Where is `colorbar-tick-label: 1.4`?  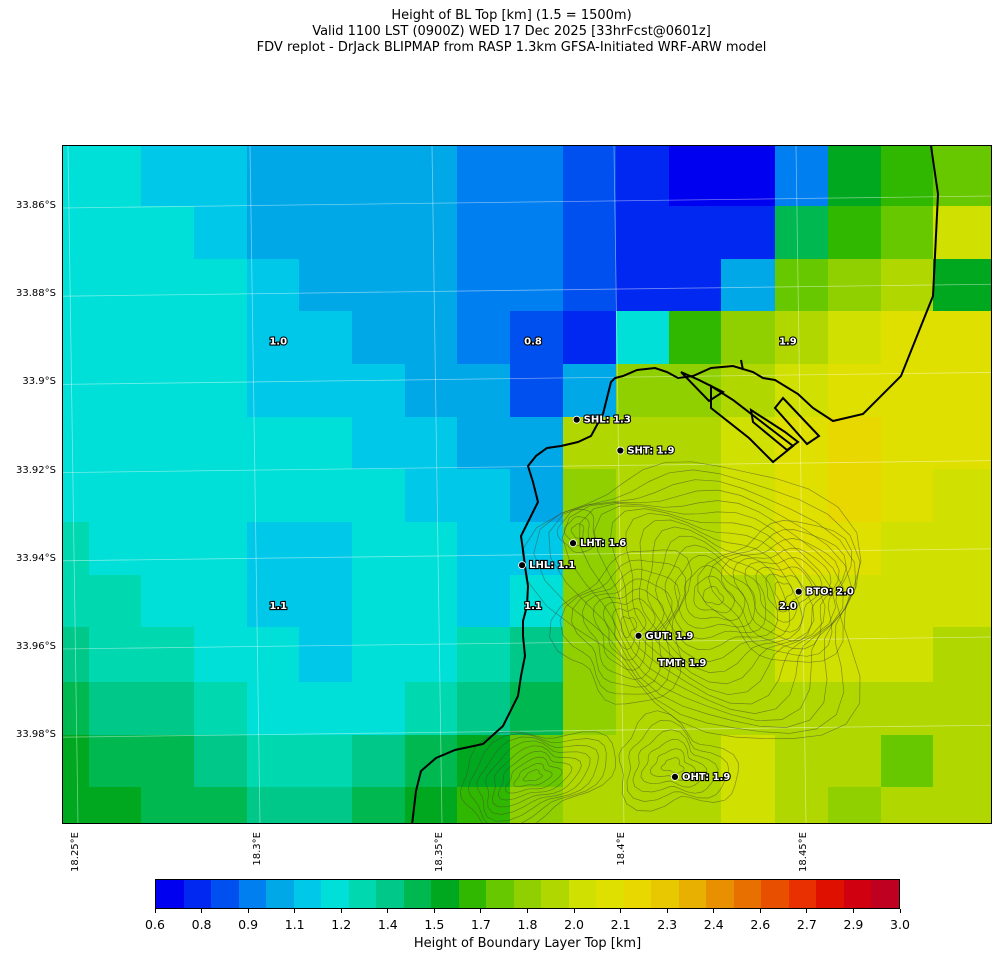 colorbar-tick-label: 1.4 is located at coordinates (387, 924).